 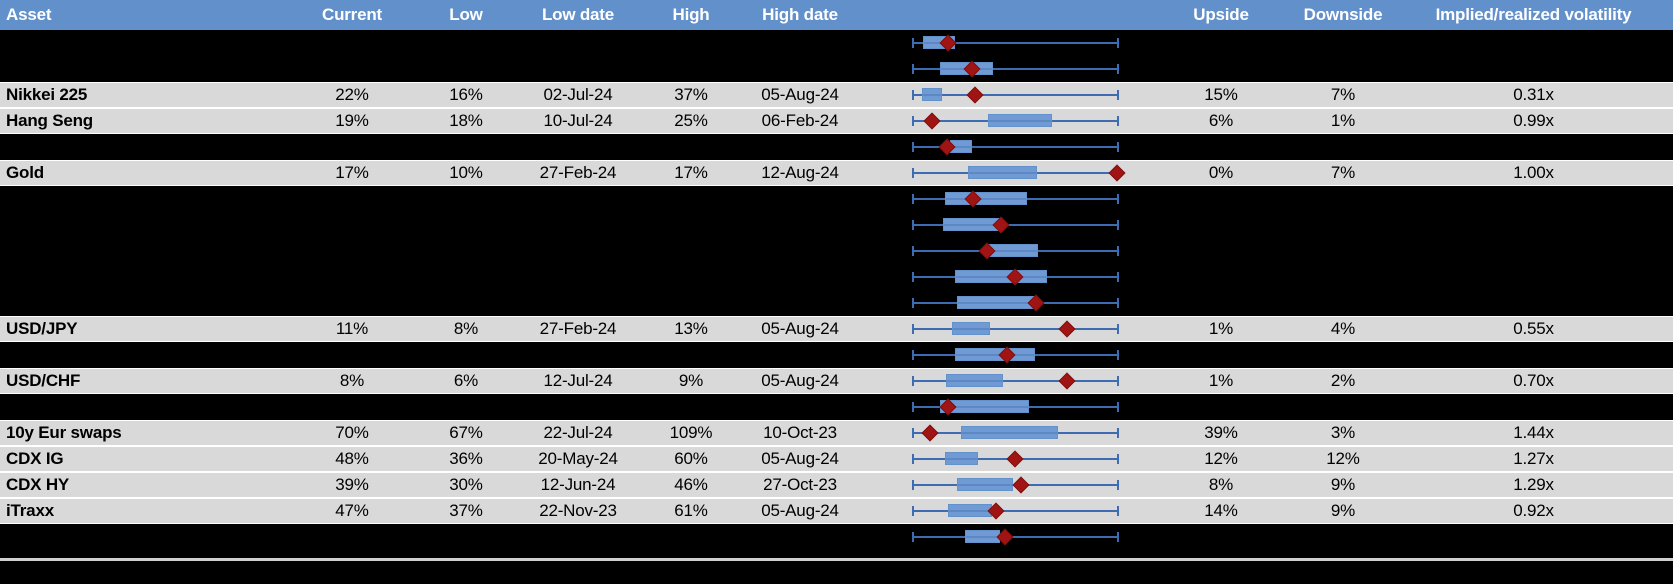 What do you see at coordinates (466, 172) in the screenshot?
I see `low-value-cell: 10%` at bounding box center [466, 172].